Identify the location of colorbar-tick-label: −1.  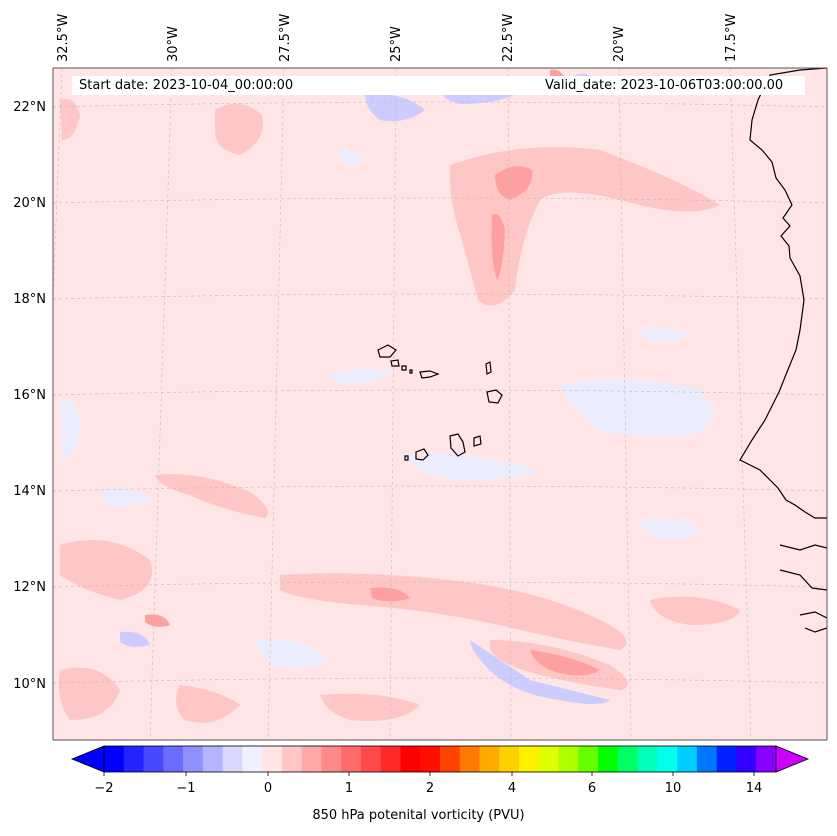
(185, 788).